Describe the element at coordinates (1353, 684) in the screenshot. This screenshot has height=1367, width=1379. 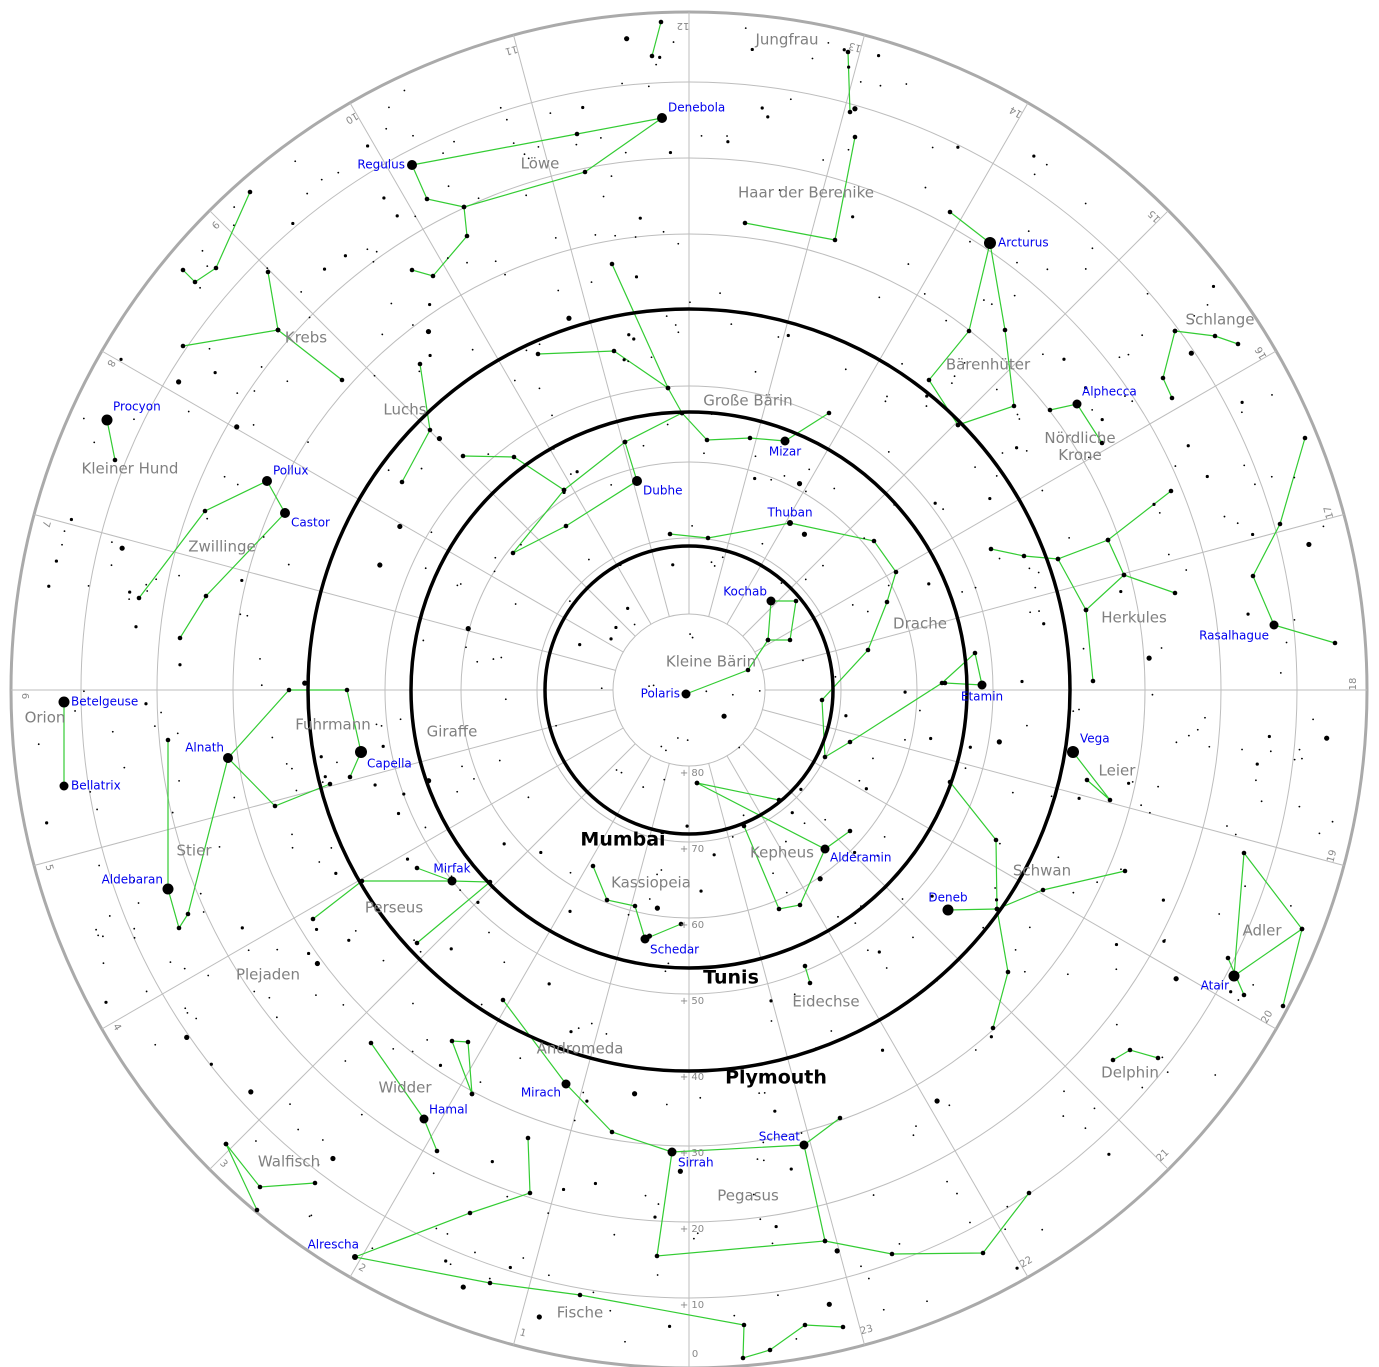
I see `ra-hour-label: 18` at that location.